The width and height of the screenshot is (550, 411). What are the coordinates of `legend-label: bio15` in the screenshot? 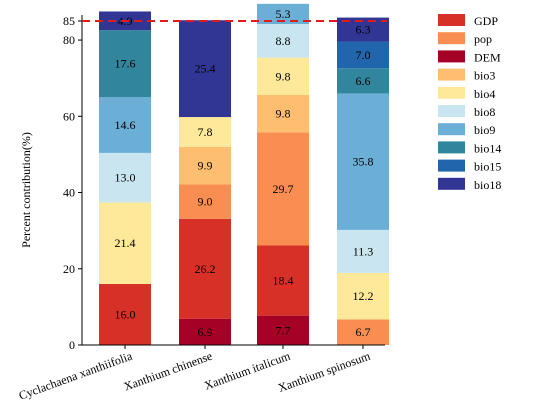 It's located at (487, 167).